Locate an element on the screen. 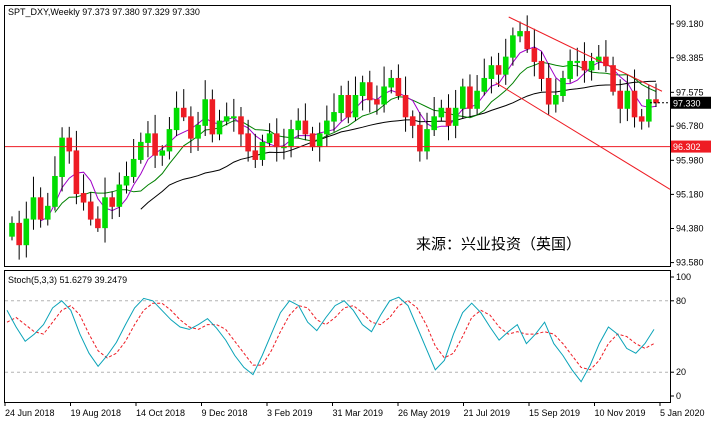 The height and width of the screenshot is (423, 712). support-price-tag is located at coordinates (691, 146).